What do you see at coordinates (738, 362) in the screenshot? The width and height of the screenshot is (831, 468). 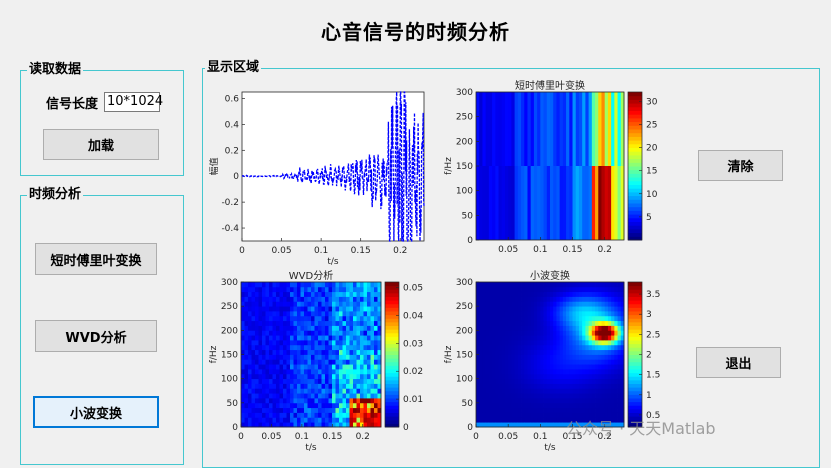 I see `exit-button: 退出` at bounding box center [738, 362].